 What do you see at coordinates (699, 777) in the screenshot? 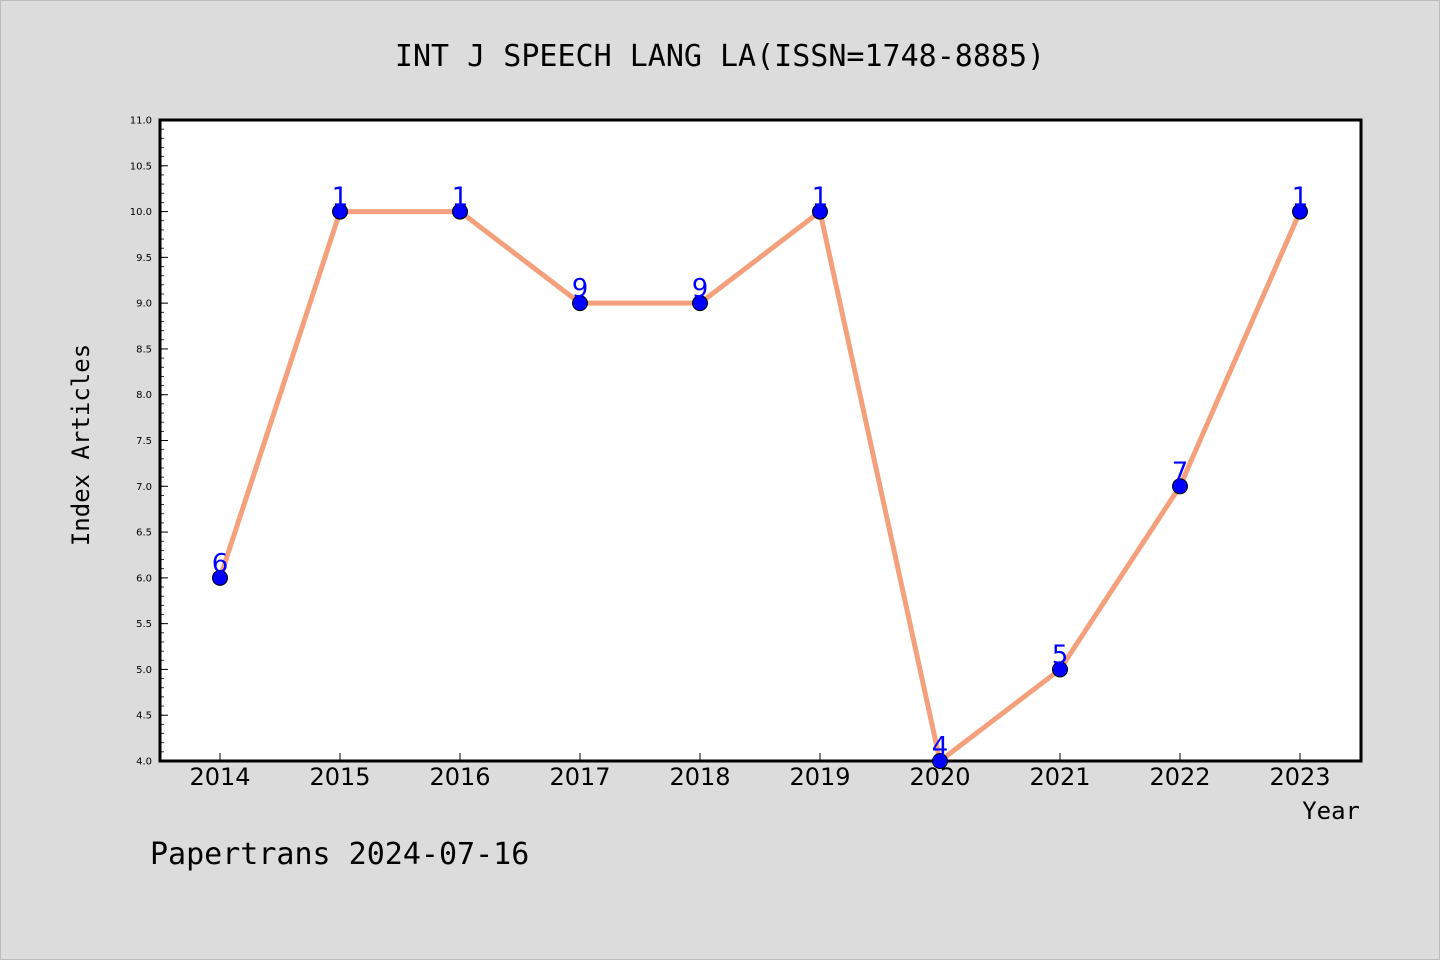
I see `x-tick-label: 2018` at bounding box center [699, 777].